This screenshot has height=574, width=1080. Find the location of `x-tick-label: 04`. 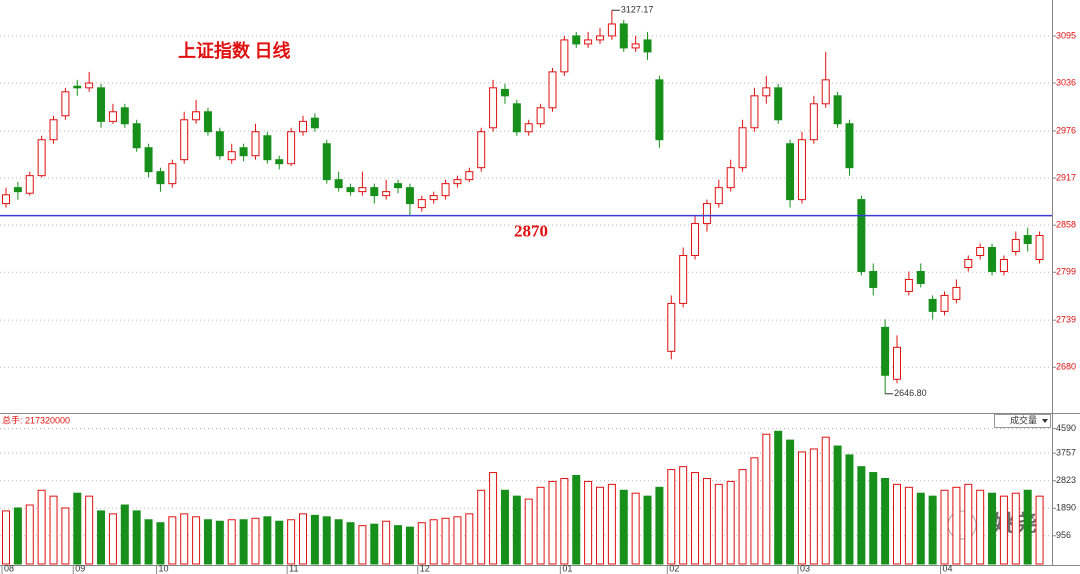

x-tick-label: 04 is located at coordinates (948, 568).